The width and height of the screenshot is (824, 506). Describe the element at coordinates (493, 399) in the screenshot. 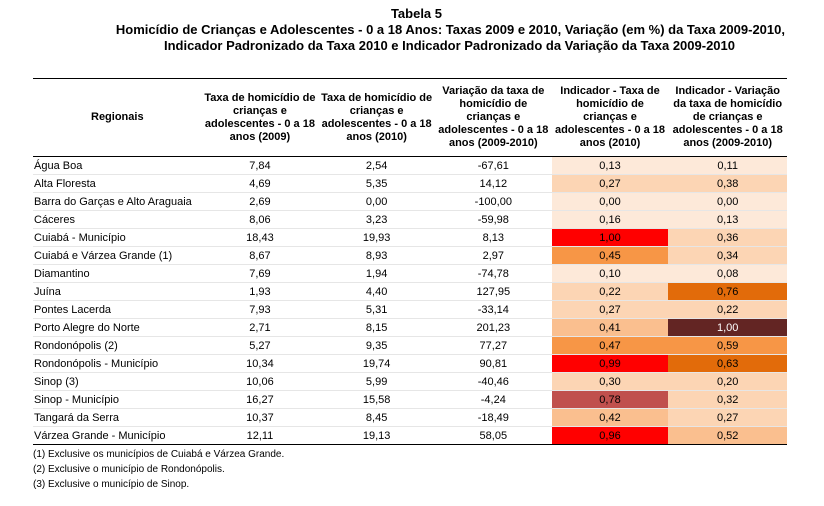

I see `cell-variacao: -4,24` at that location.